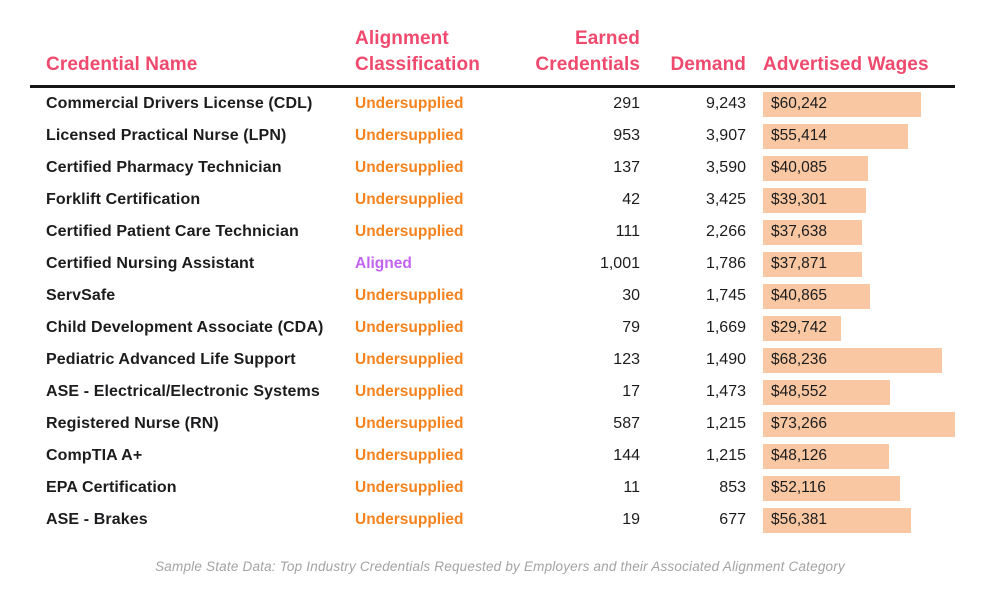 The image size is (1000, 602). Describe the element at coordinates (850, 488) in the screenshot. I see `advertised-wages-cell: $52,116` at that location.